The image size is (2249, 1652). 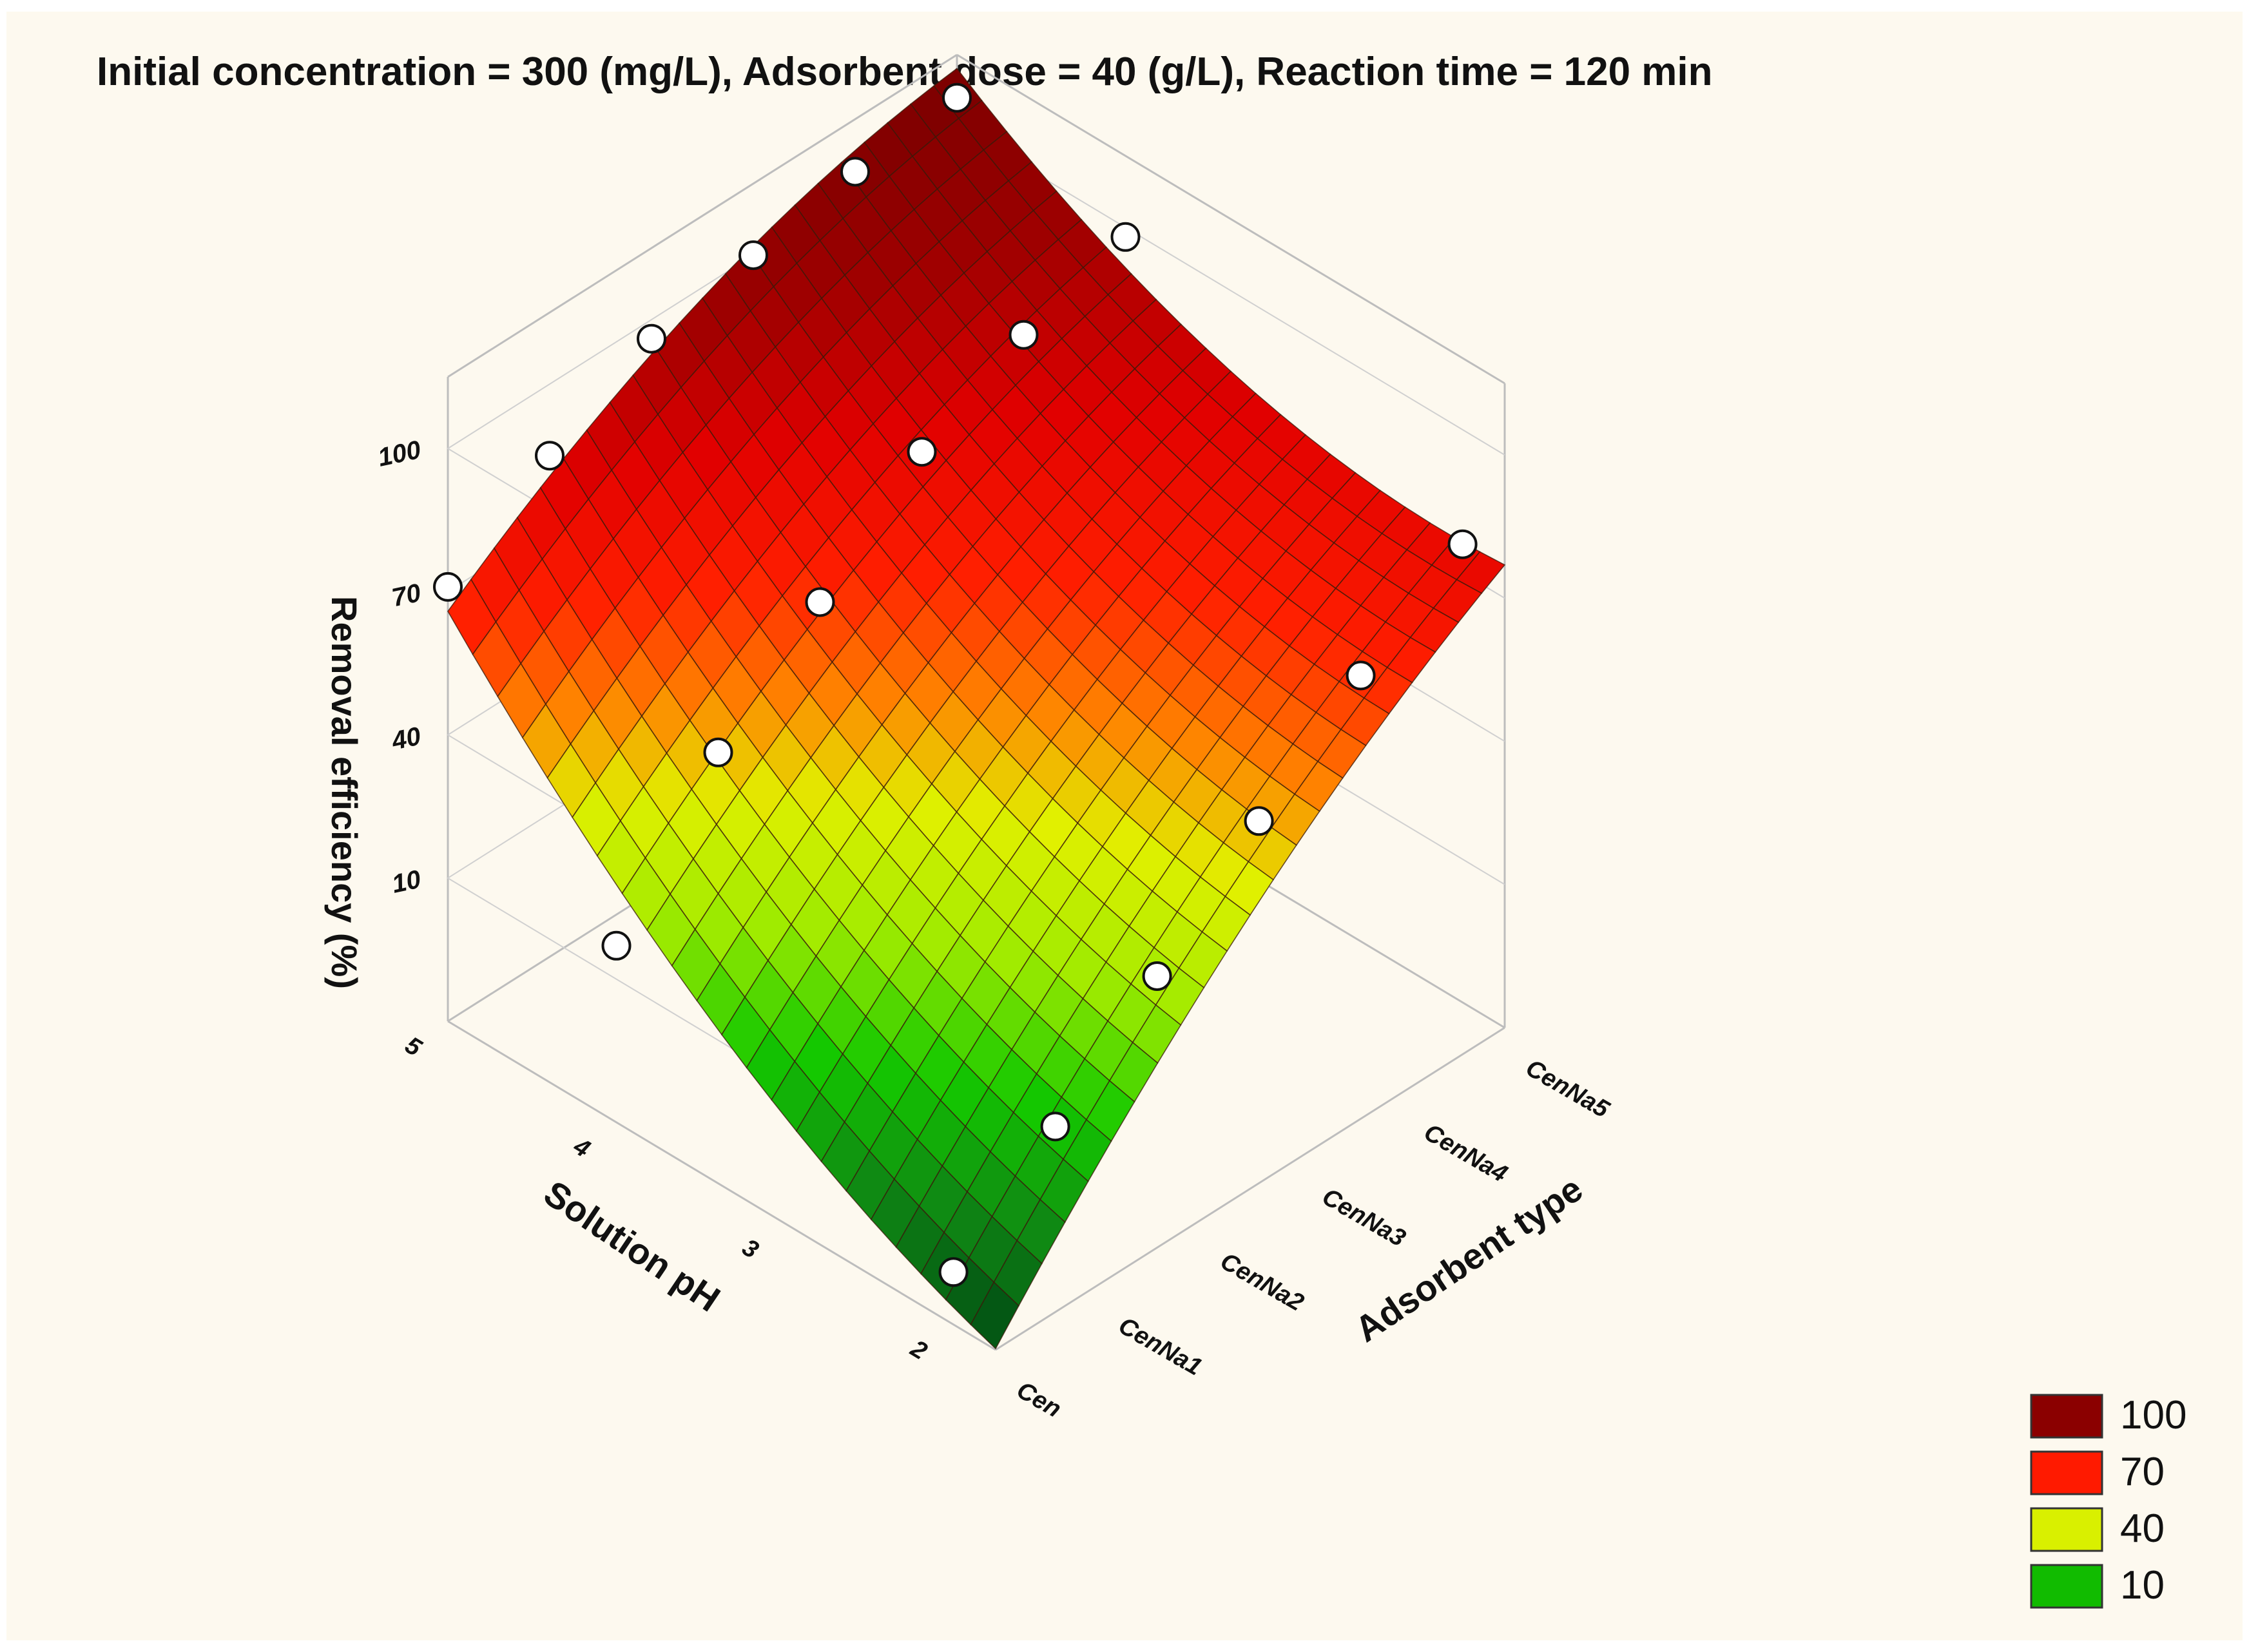 I want to click on x-tick-label: 3, so click(x=750, y=1249).